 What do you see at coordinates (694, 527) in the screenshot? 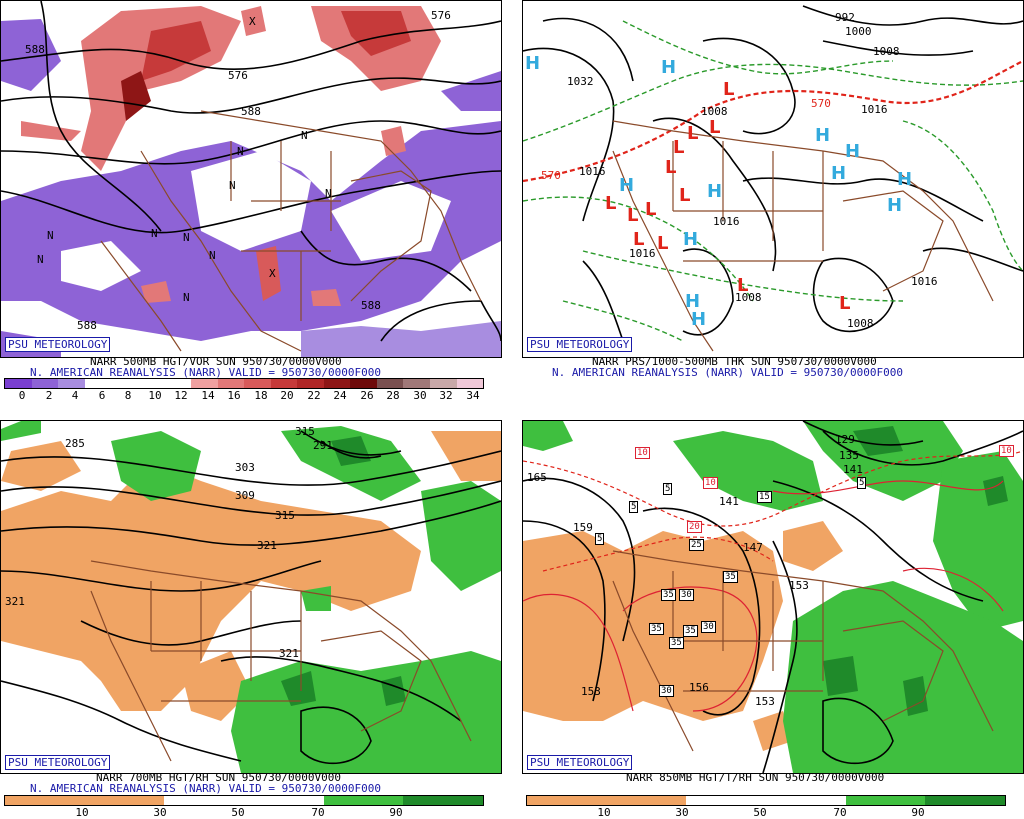
I see `temperature-label: 20` at bounding box center [694, 527].